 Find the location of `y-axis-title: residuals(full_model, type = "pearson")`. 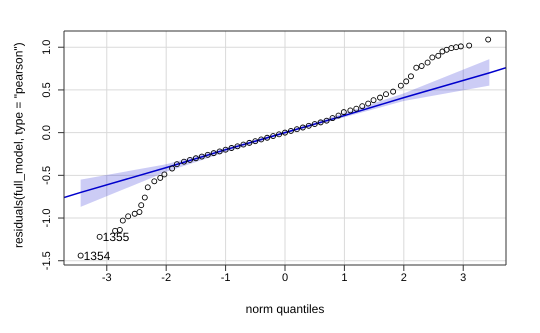

y-axis-title: residuals(full_model, type = "pearson") is located at coordinates (18, 145).